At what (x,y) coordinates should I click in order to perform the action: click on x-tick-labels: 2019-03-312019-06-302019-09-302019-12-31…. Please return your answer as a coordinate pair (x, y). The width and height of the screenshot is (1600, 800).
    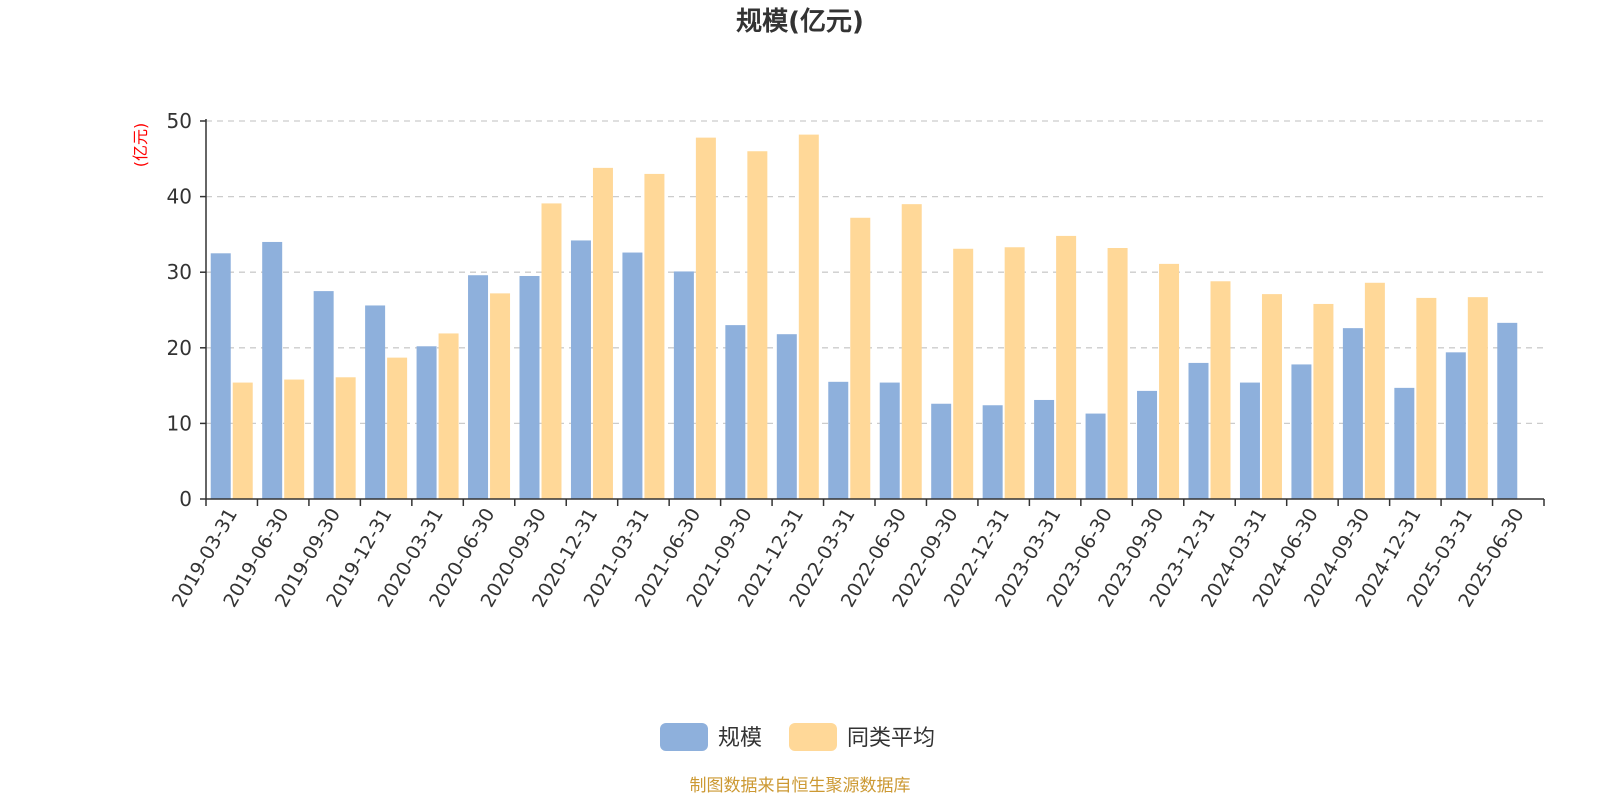
    Looking at the image, I should click on (848, 558).